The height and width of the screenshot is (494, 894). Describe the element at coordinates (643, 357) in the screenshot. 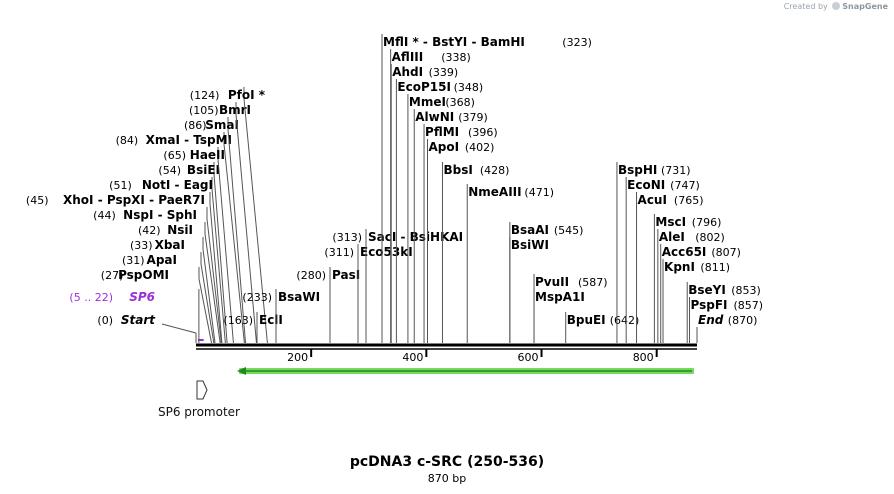

I see `ruler-tick-label: 800` at that location.